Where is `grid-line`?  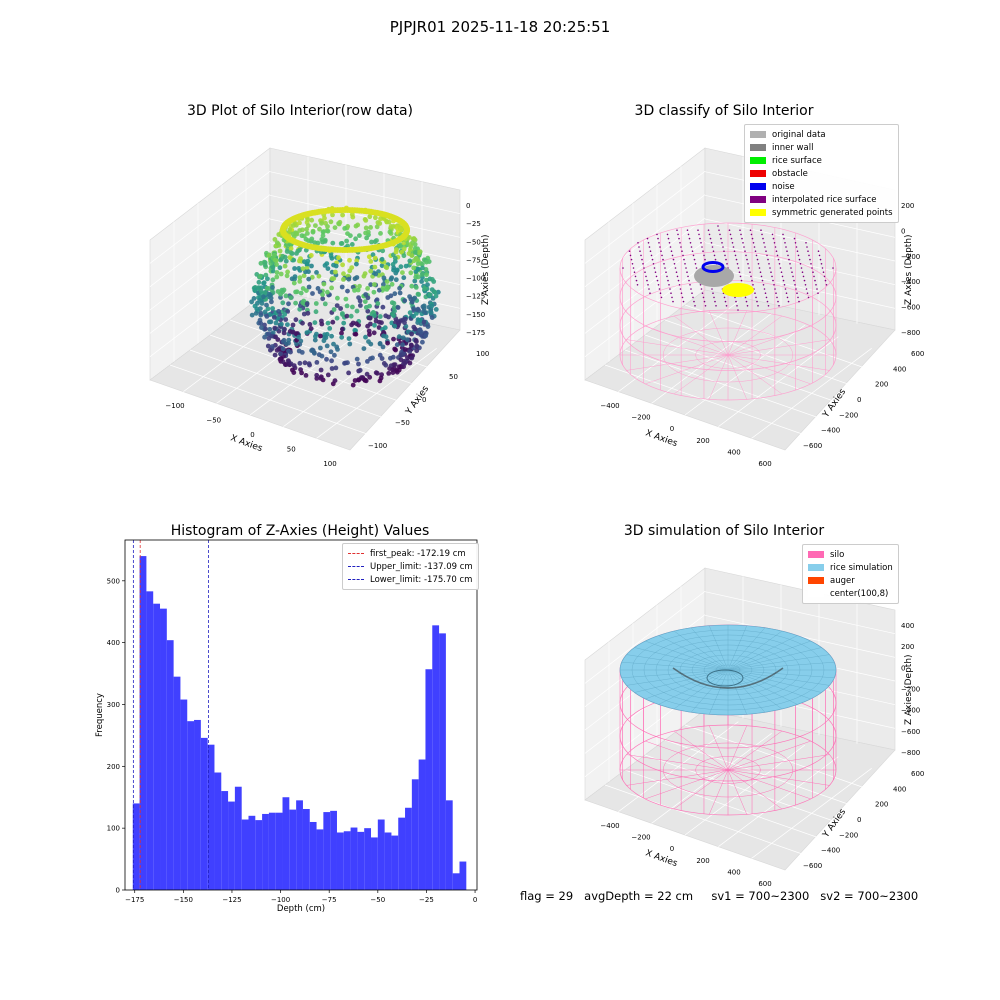 grid-line is located at coordinates (210, 287).